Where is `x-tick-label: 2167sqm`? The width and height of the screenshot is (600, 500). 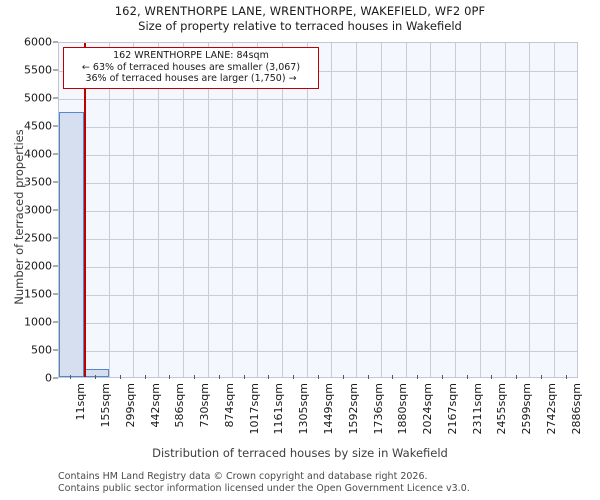
x-tick-label: 2167sqm is located at coordinates (452, 409).